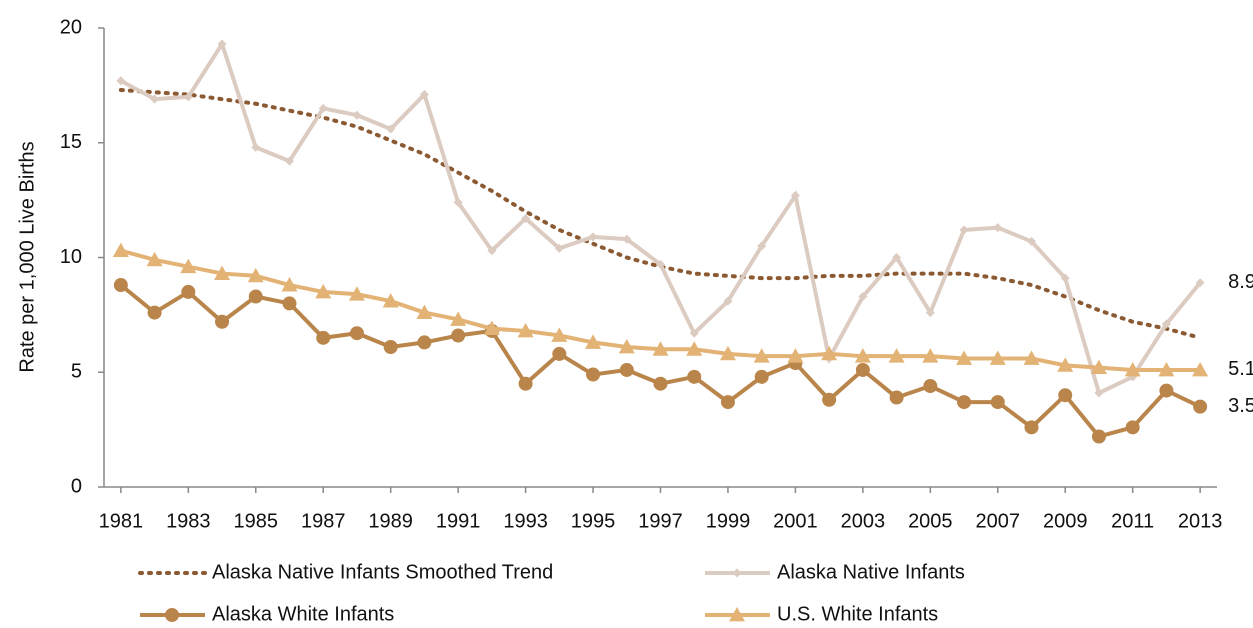 The width and height of the screenshot is (1253, 628). What do you see at coordinates (71, 27) in the screenshot?
I see `y-tick-label: 20` at bounding box center [71, 27].